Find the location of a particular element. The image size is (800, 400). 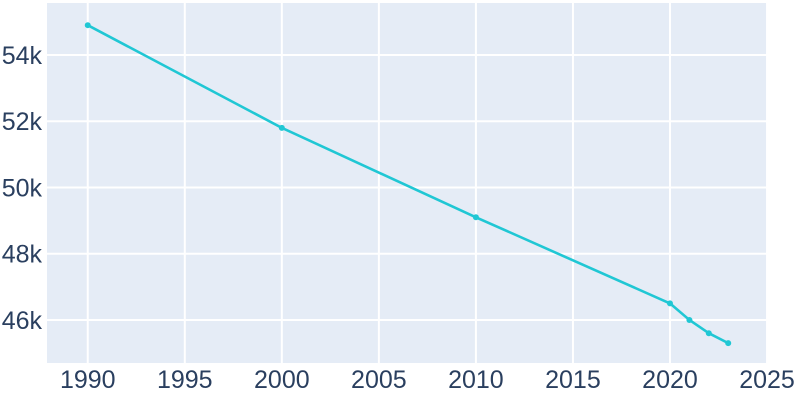

y-axis-tick-label: 52k is located at coordinates (22, 122).